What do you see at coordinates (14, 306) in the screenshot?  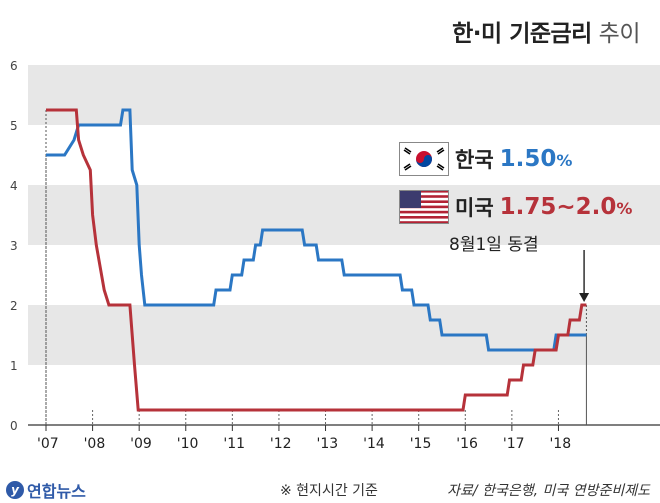 I see `y-tick-label: 2` at bounding box center [14, 306].